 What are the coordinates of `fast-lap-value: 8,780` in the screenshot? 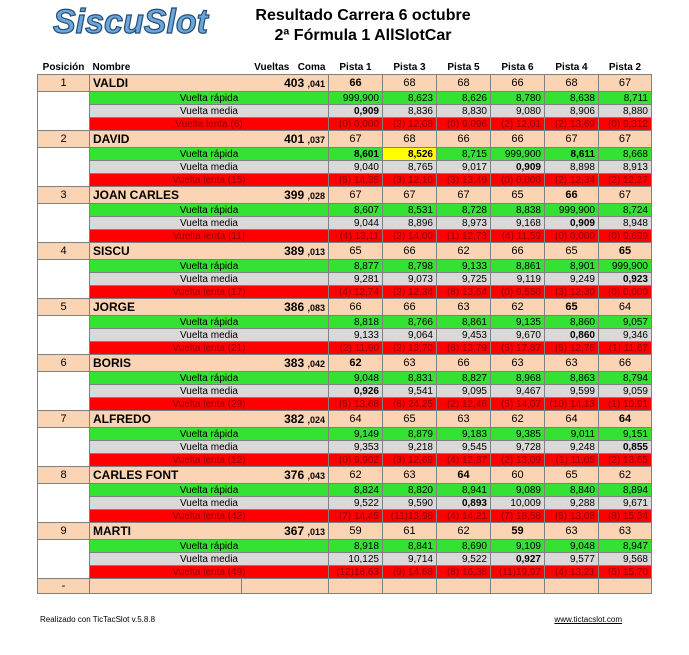 It's located at (517, 98).